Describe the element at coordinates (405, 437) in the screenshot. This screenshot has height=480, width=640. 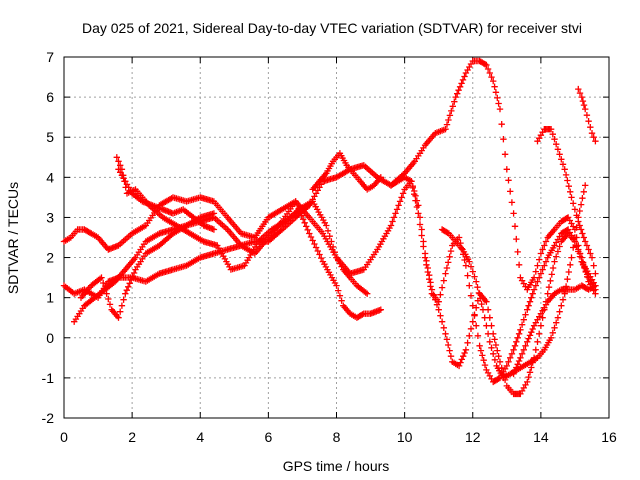
I see `x-tick-label: 10` at that location.